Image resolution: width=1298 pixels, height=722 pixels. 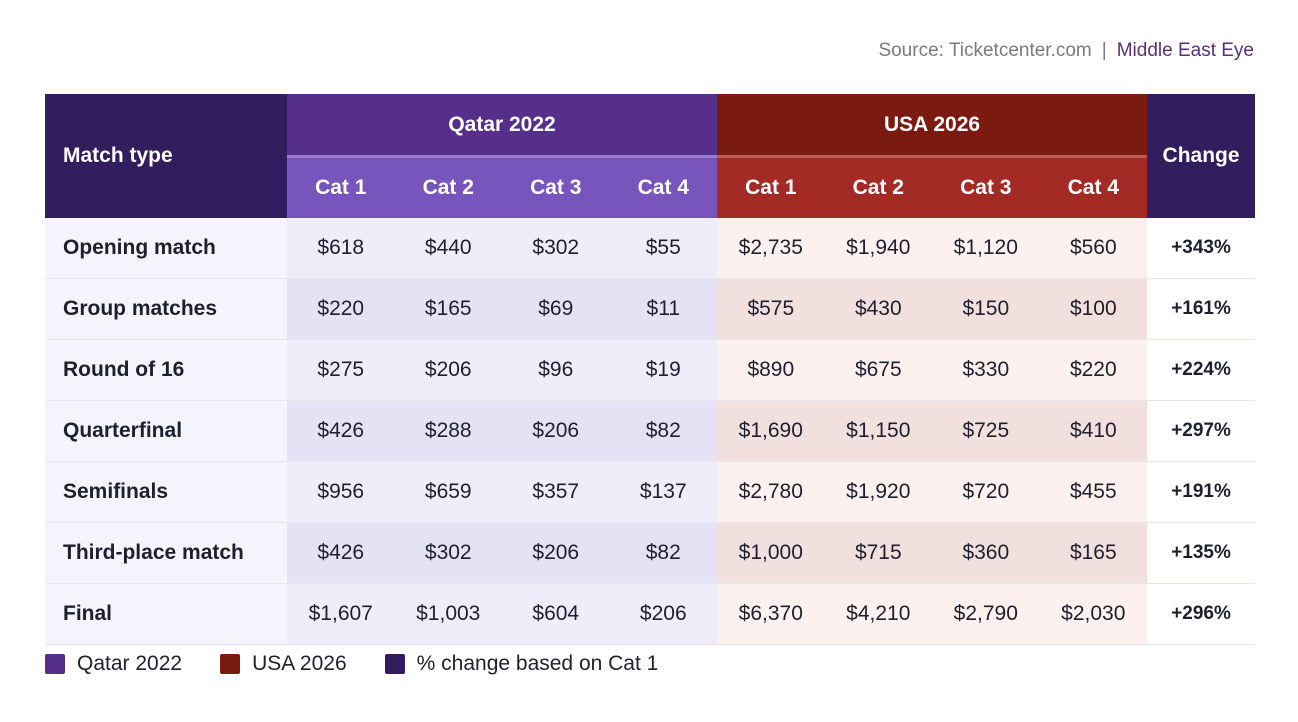 I want to click on usa-cat-1-price-cell: $890, so click(x=771, y=370).